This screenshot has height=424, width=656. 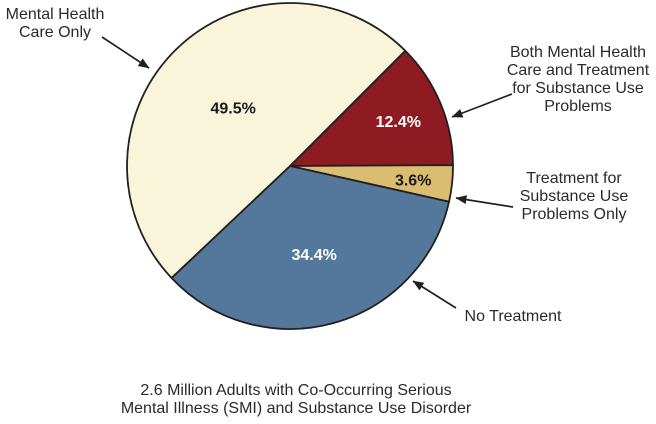 What do you see at coordinates (55, 14) in the screenshot?
I see `label-line: Mental Health` at bounding box center [55, 14].